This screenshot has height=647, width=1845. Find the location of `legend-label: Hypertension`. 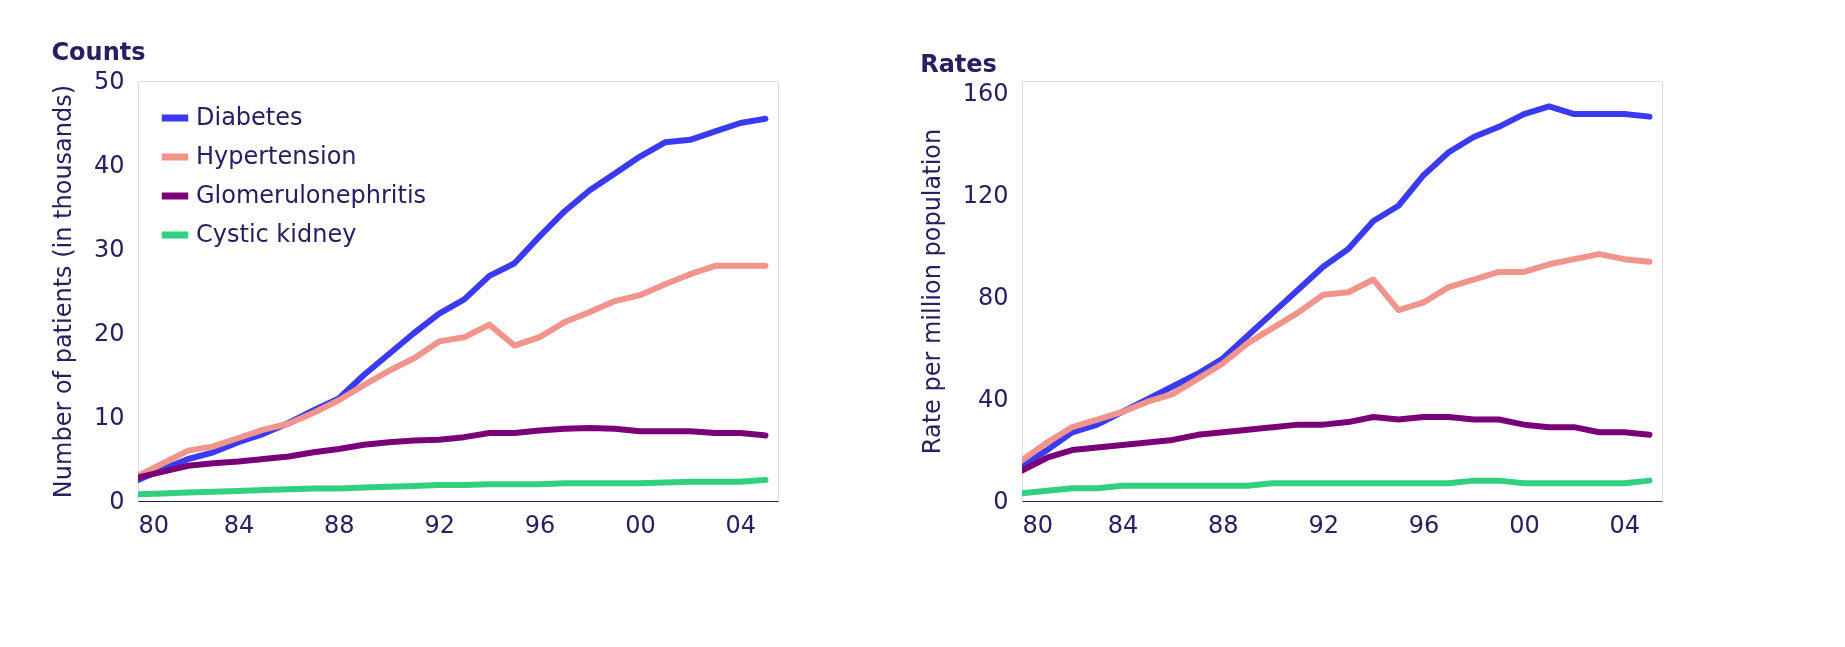

legend-label: Hypertension is located at coordinates (276, 156).